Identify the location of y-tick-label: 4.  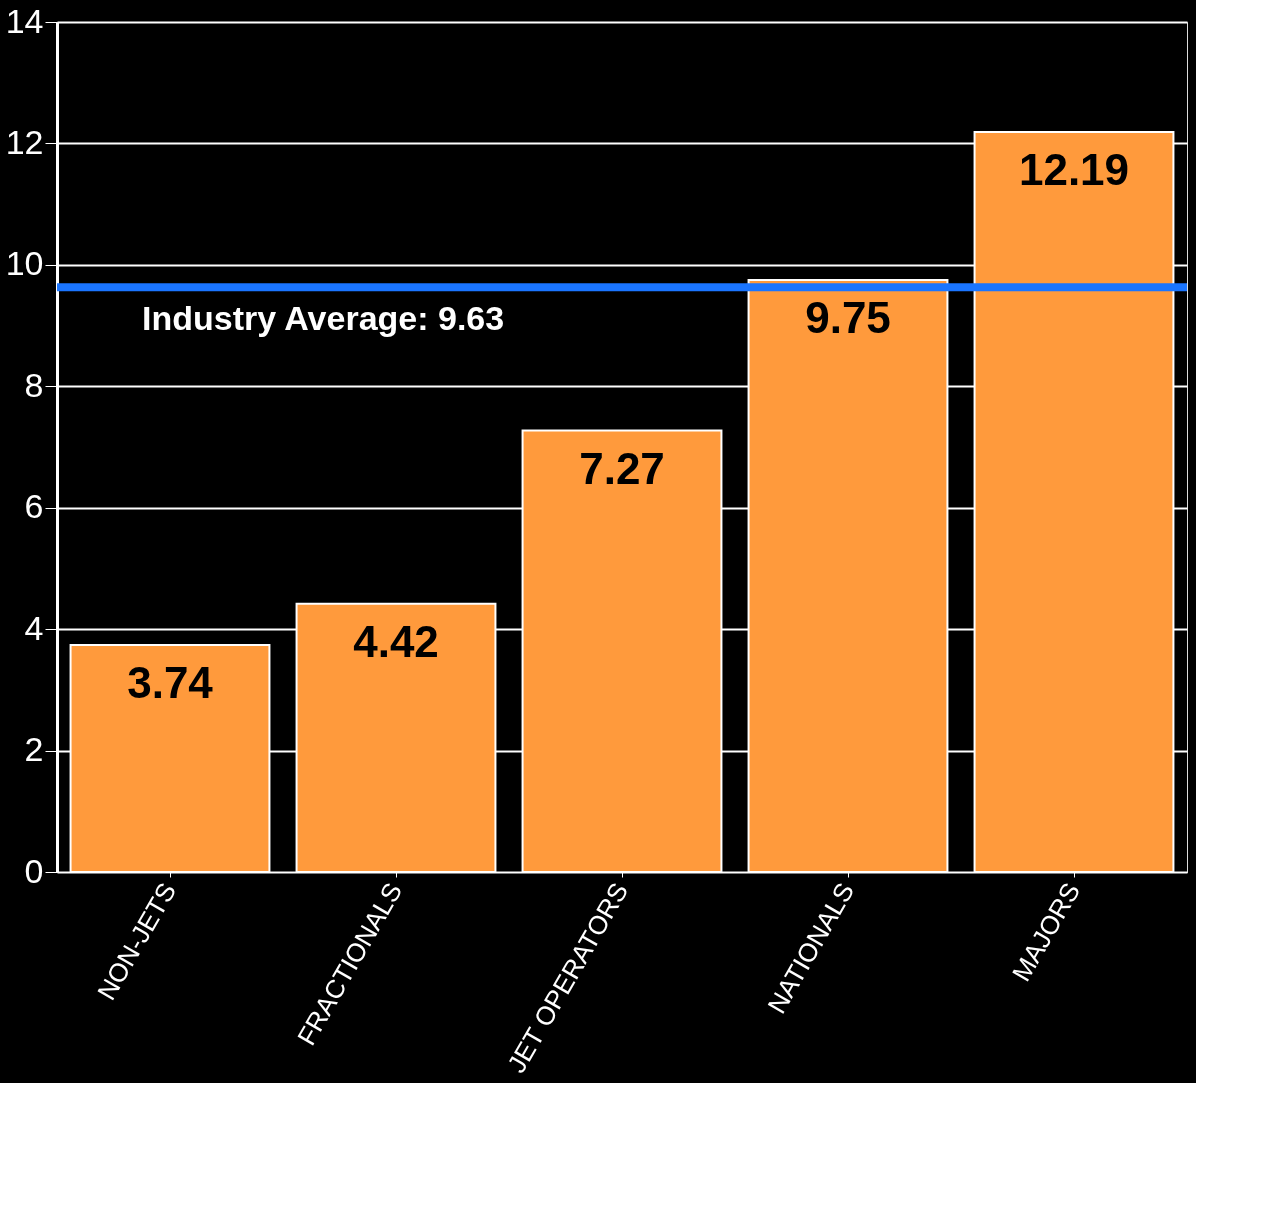
(34, 627).